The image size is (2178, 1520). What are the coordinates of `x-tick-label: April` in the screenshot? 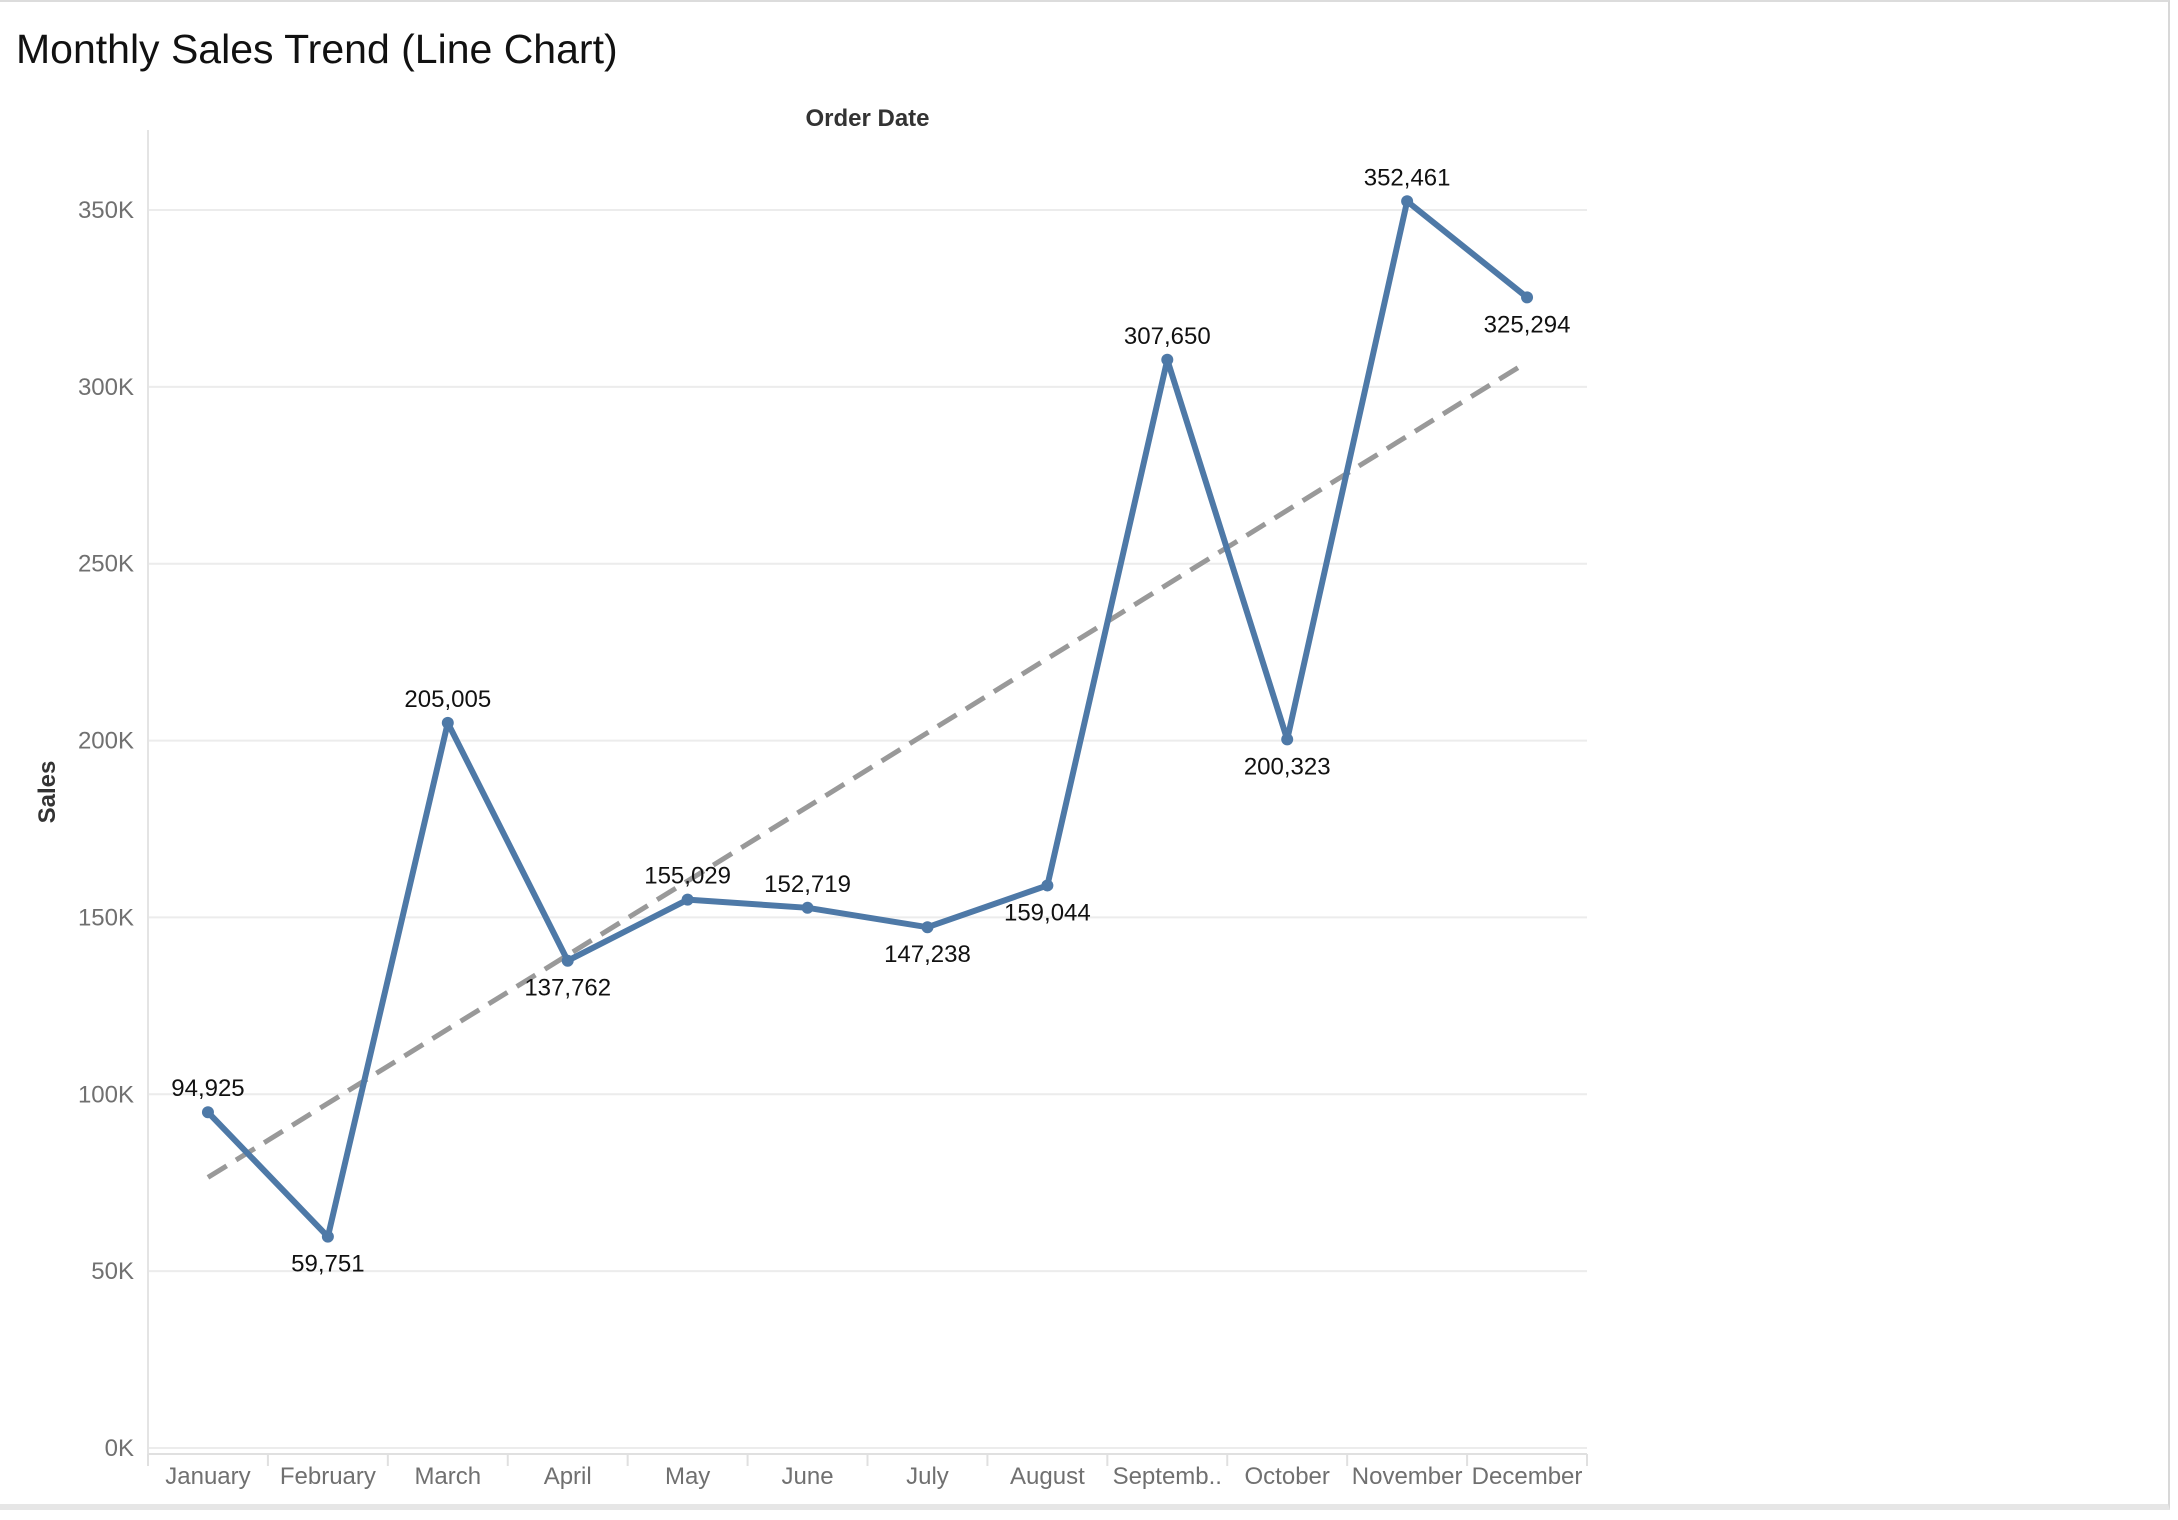 It's located at (568, 1476).